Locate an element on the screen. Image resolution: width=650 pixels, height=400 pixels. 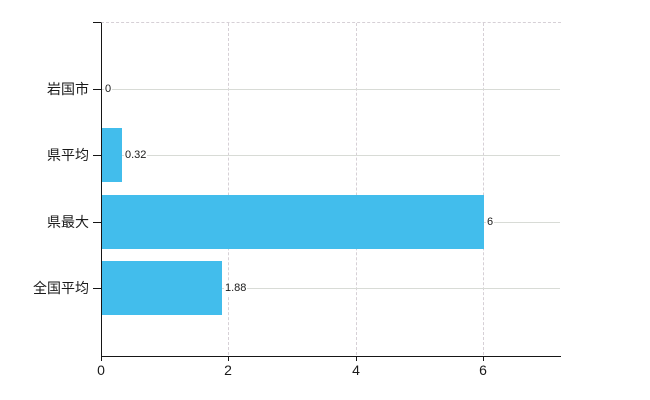
bar-value-label: 0.32 is located at coordinates (136, 155).